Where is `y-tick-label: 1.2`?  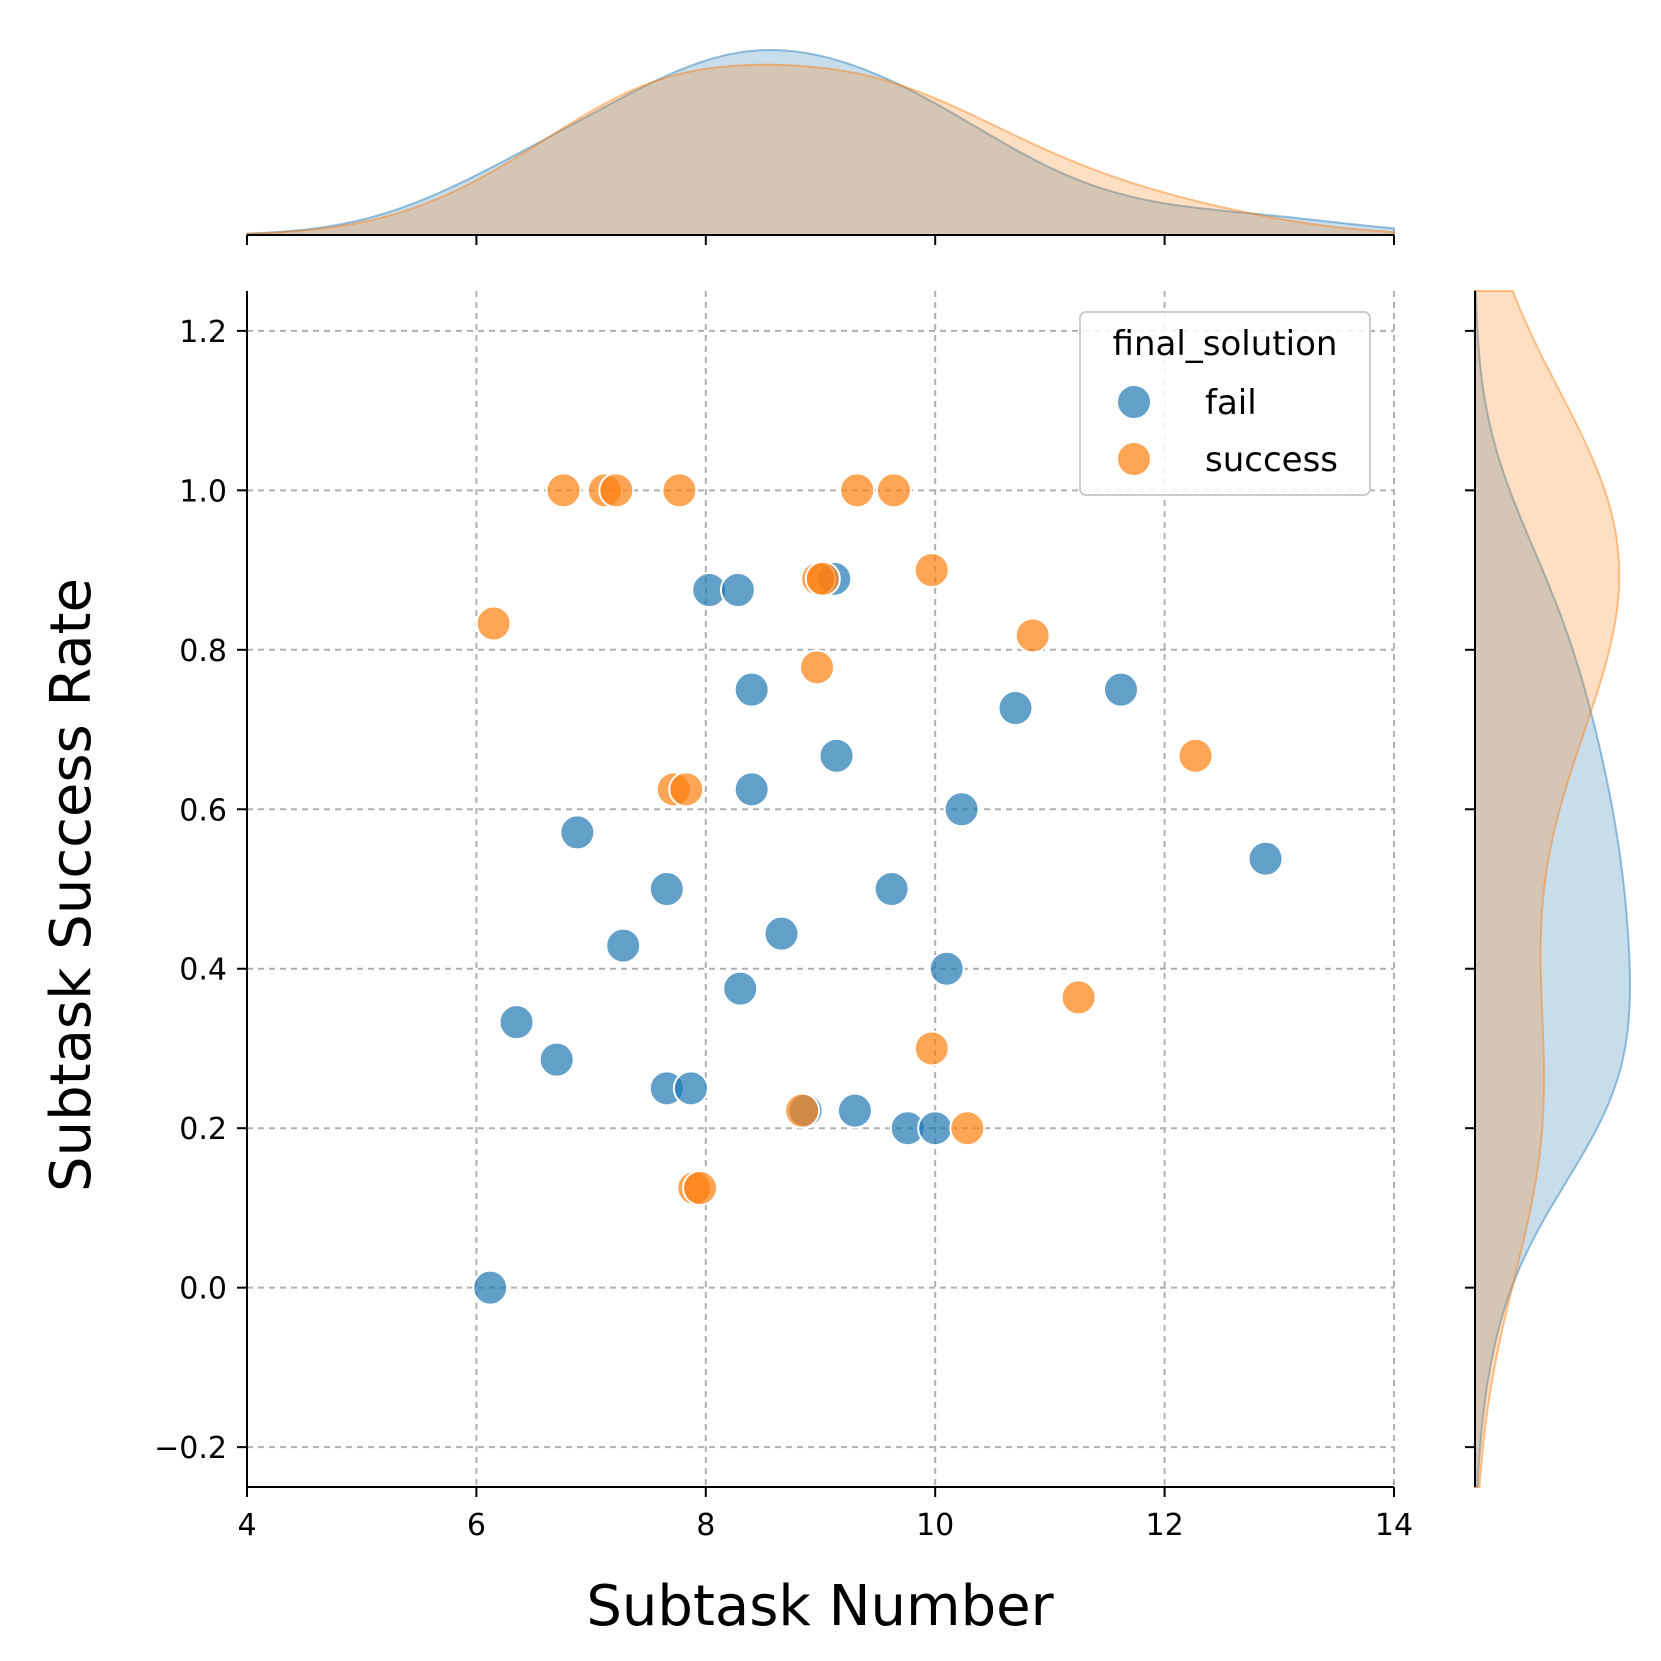 y-tick-label: 1.2 is located at coordinates (203, 332).